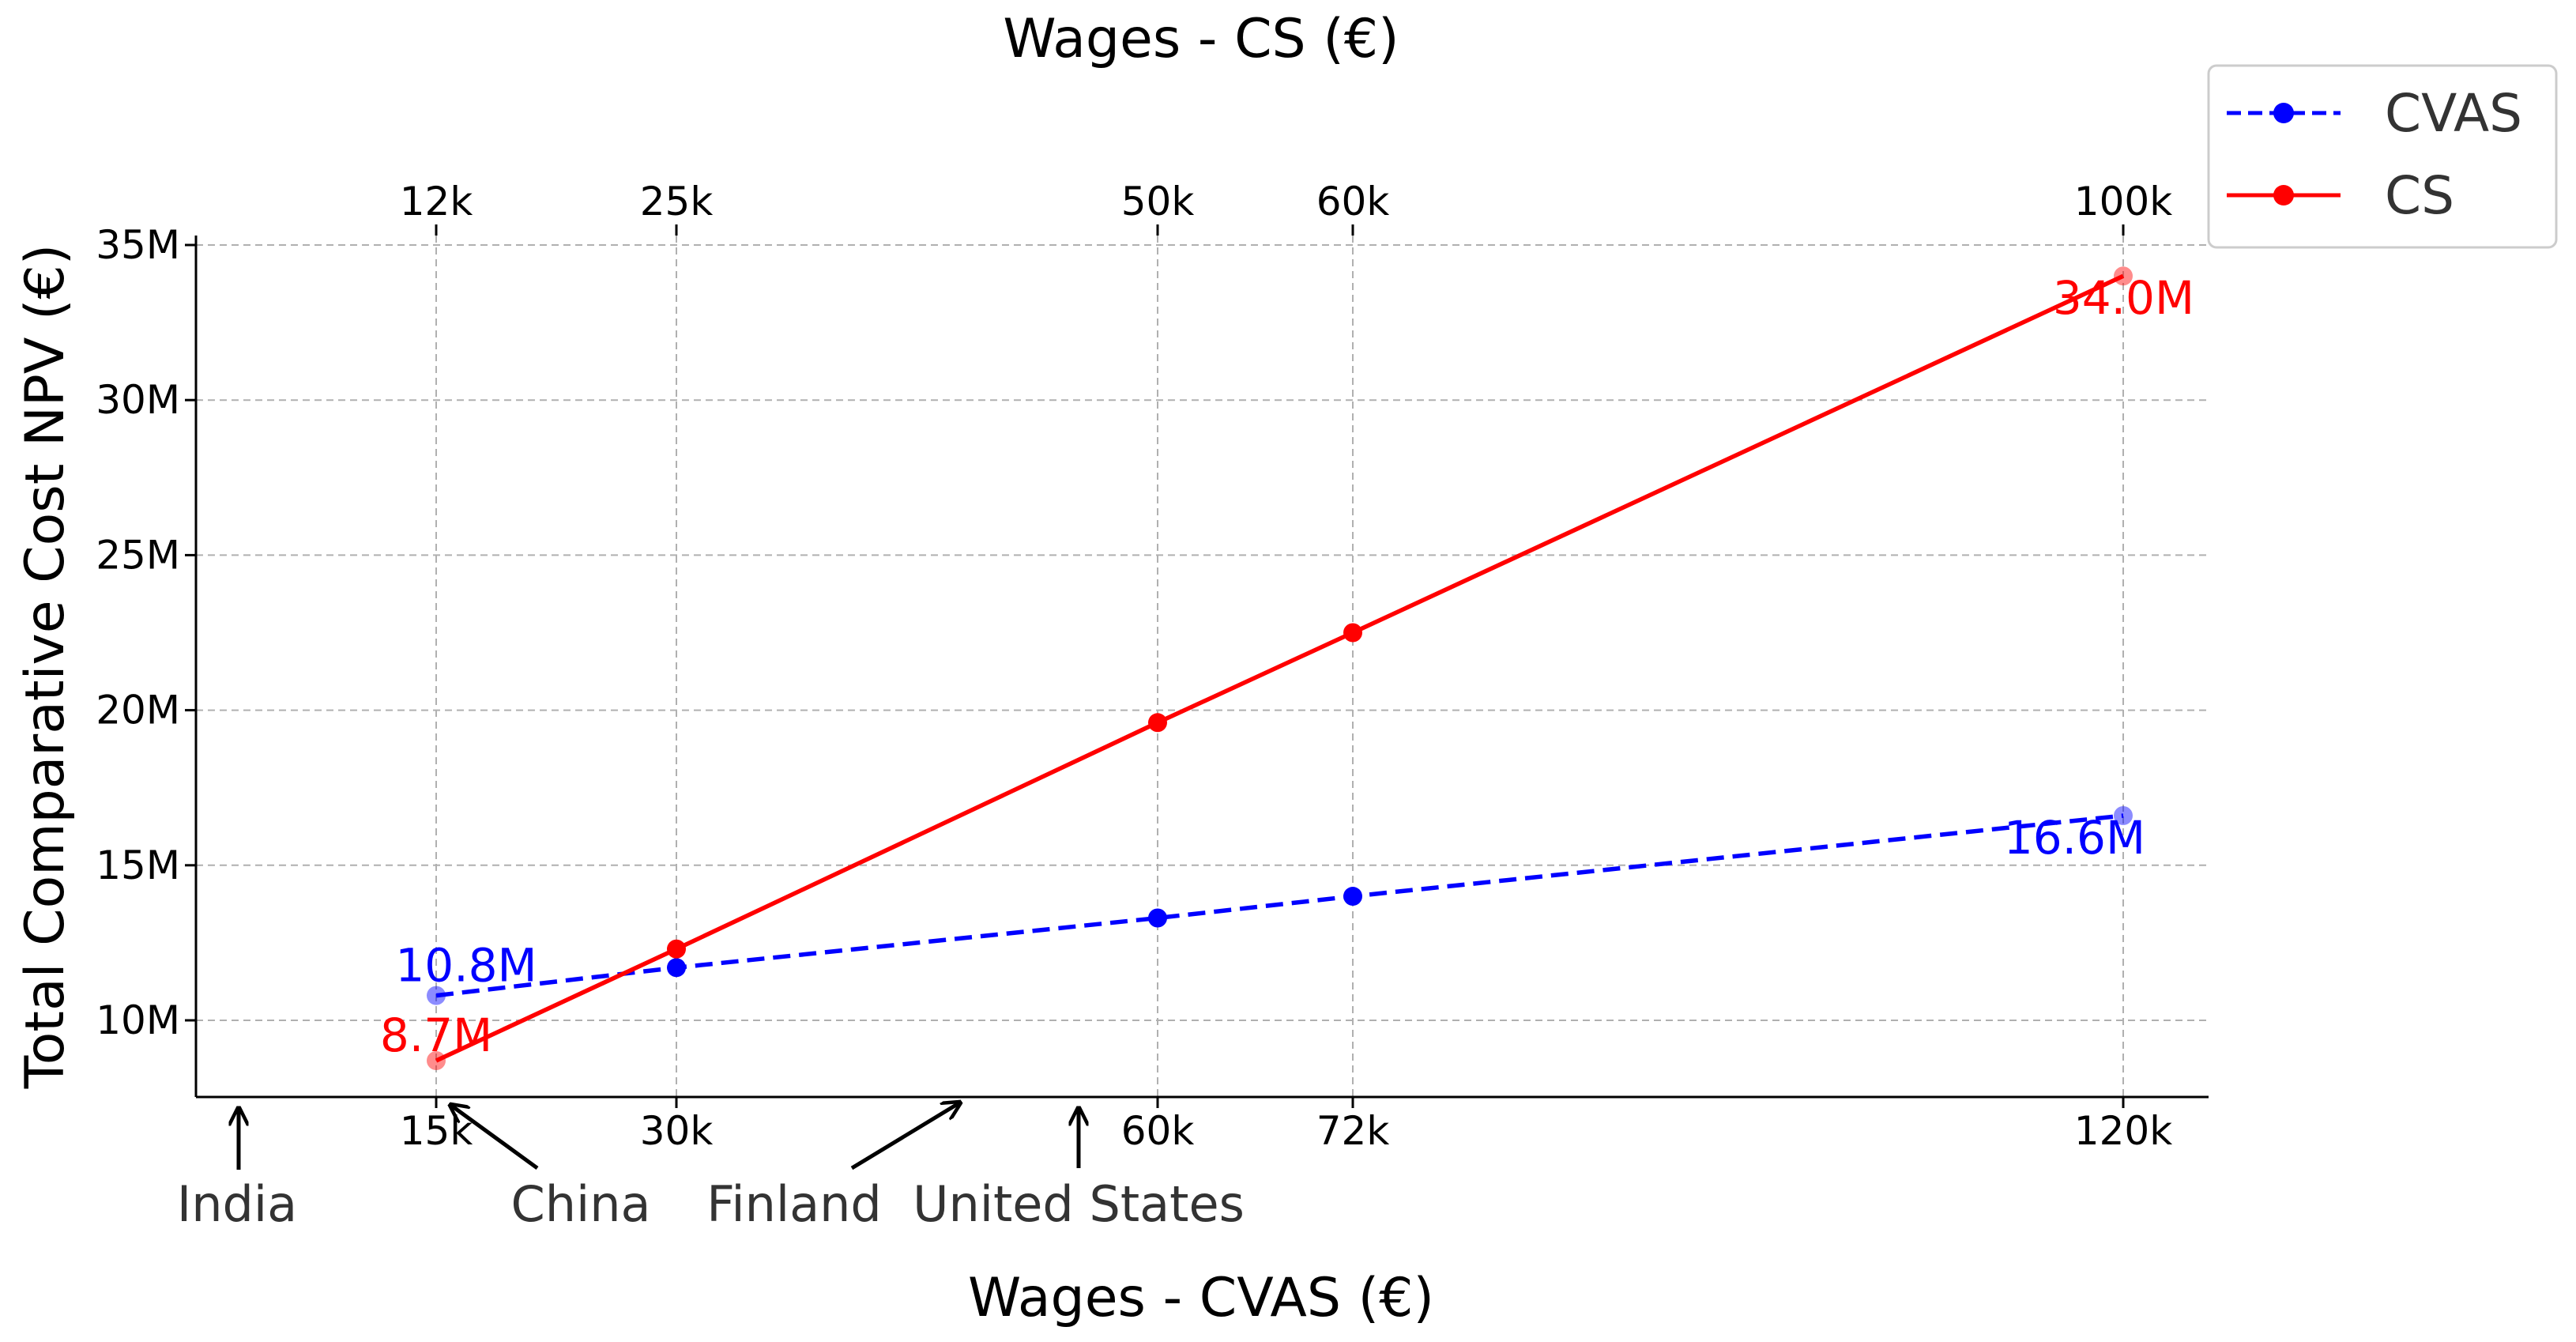  I want to click on y-tick-label: 30M, so click(138, 400).